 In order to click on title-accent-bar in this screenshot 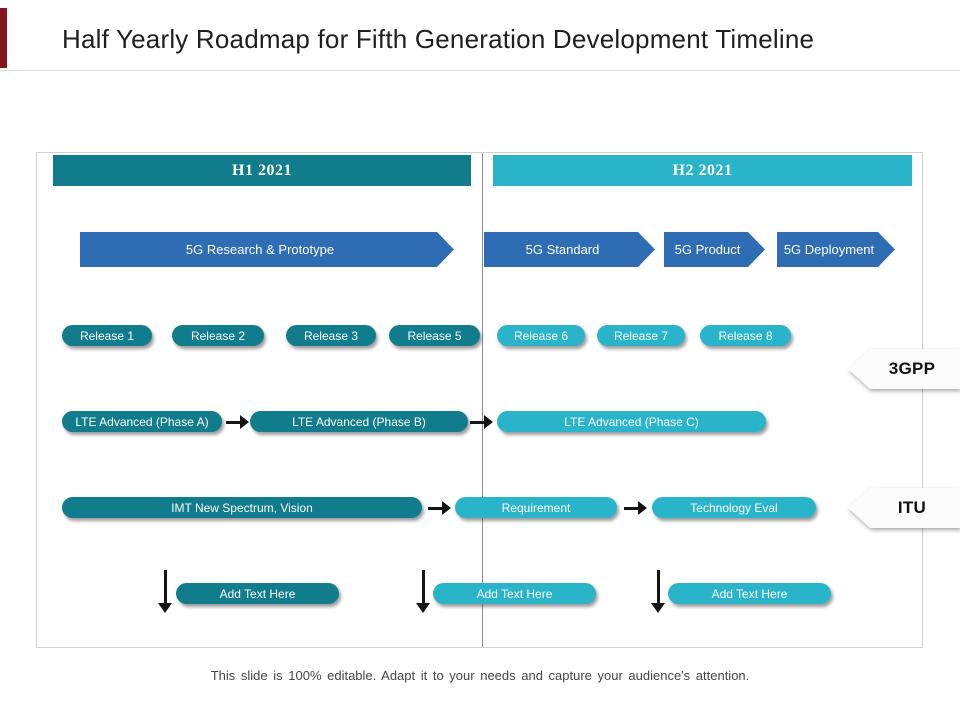, I will do `click(3, 38)`.